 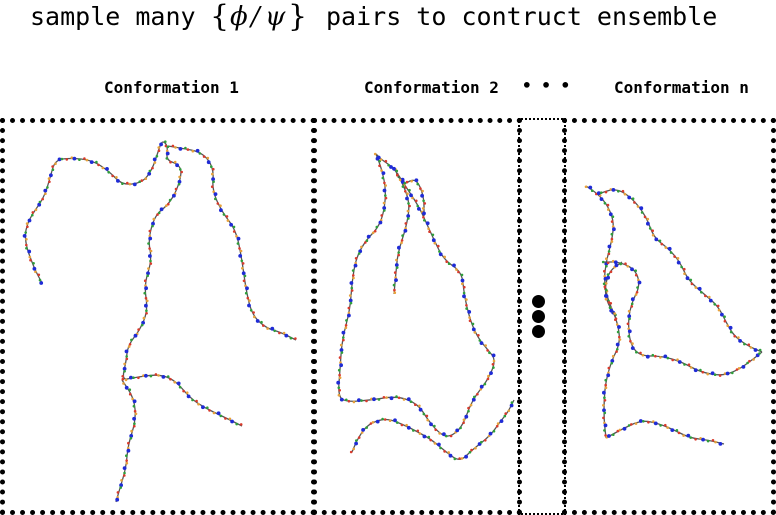 What do you see at coordinates (431, 87) in the screenshot?
I see `panel-label-2: Conformation 2` at bounding box center [431, 87].